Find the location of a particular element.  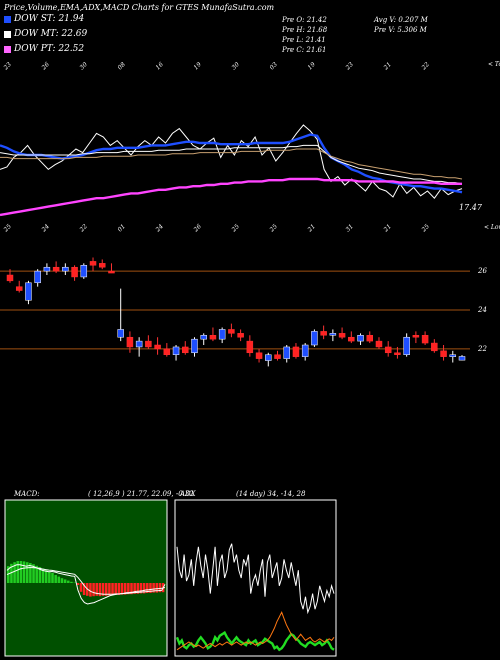

price-tick-label: 24 is located at coordinates (482, 310).